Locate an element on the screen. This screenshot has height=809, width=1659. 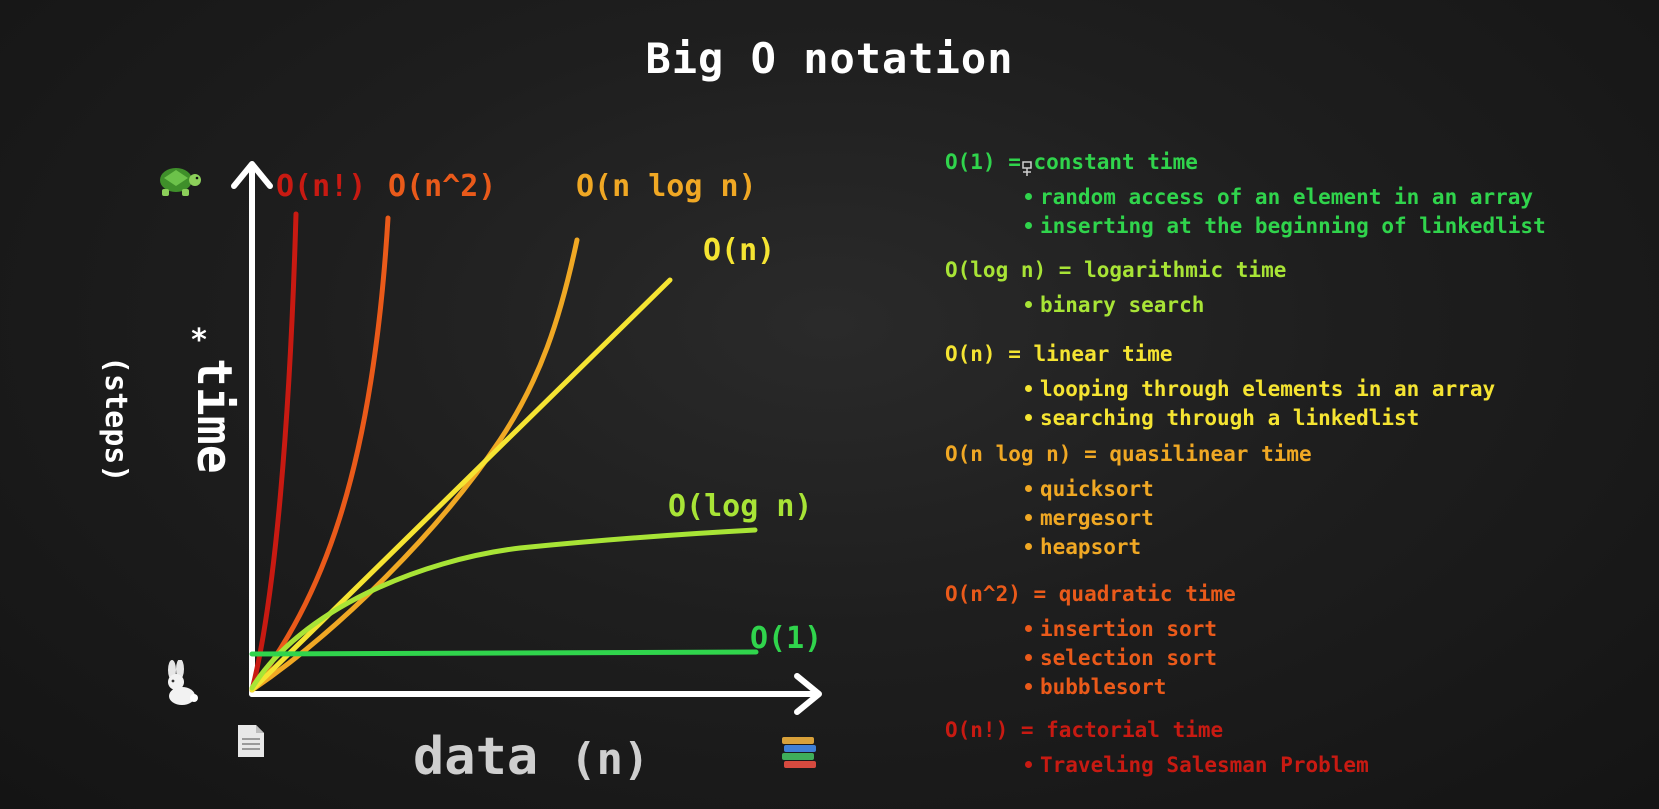
note-item-text: searching through a linkedlist is located at coordinates (1230, 418).